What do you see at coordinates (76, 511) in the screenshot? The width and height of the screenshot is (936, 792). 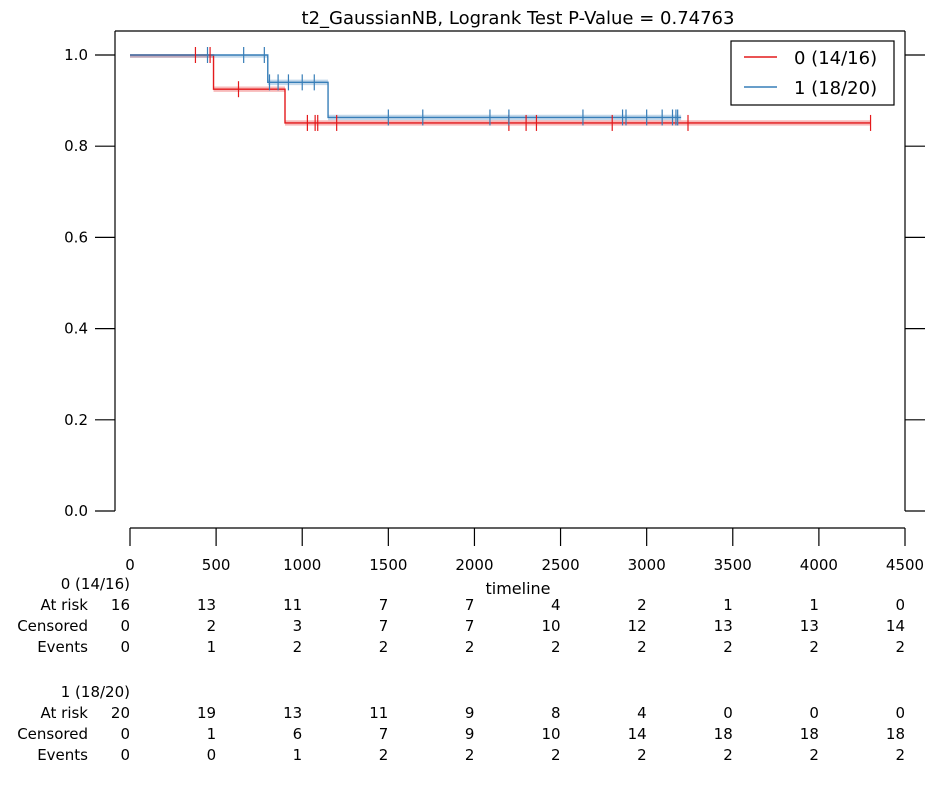 I see `y-tick-label: 0.0` at bounding box center [76, 511].